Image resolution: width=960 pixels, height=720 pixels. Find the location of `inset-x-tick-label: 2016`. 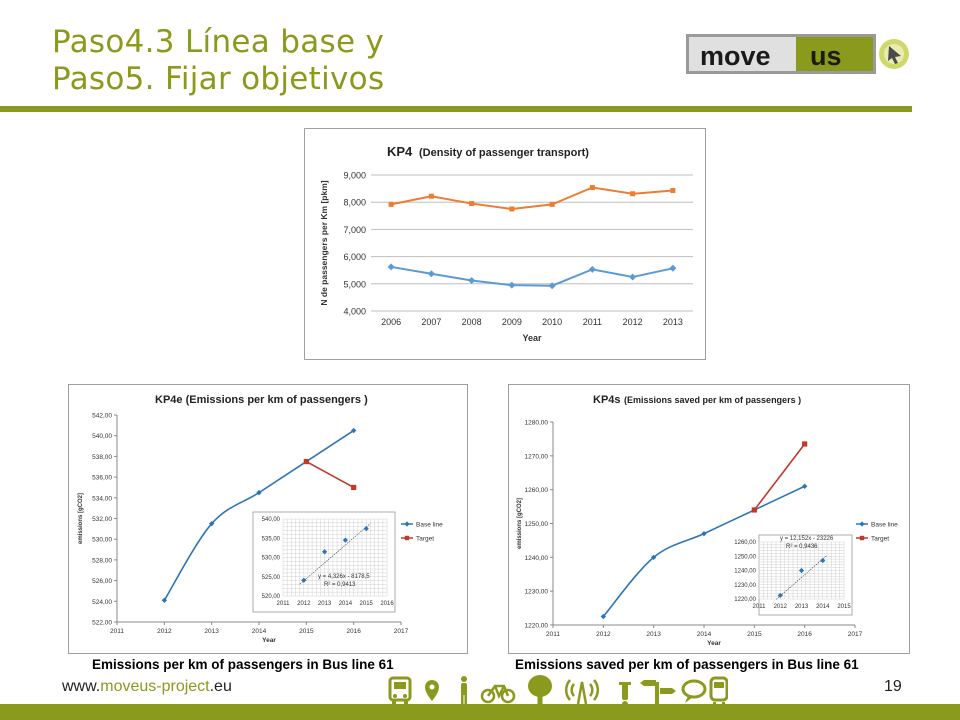

inset-x-tick-label: 2016 is located at coordinates (387, 604).